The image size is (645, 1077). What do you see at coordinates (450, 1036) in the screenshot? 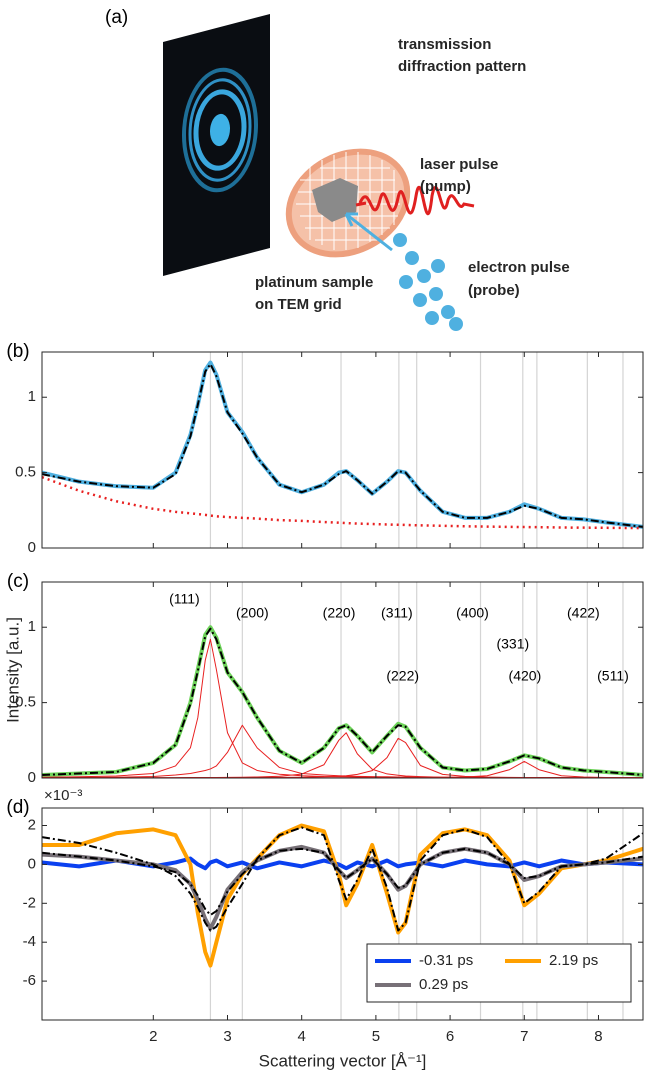
I see `x-tick-label: 6` at bounding box center [450, 1036].